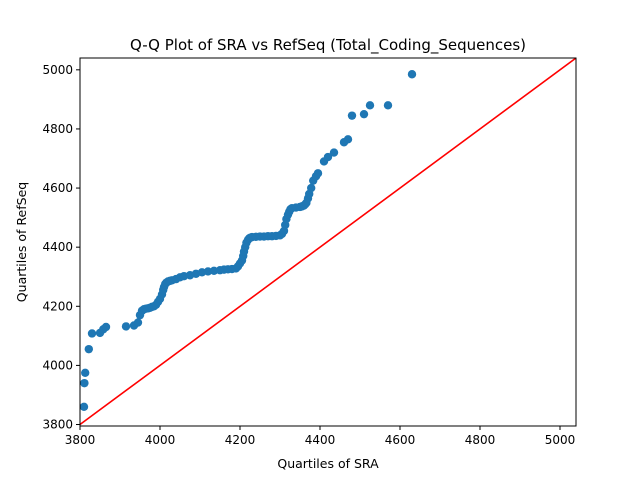 The height and width of the screenshot is (480, 640). Describe the element at coordinates (560, 440) in the screenshot. I see `x-tick-label: 5000` at that location.